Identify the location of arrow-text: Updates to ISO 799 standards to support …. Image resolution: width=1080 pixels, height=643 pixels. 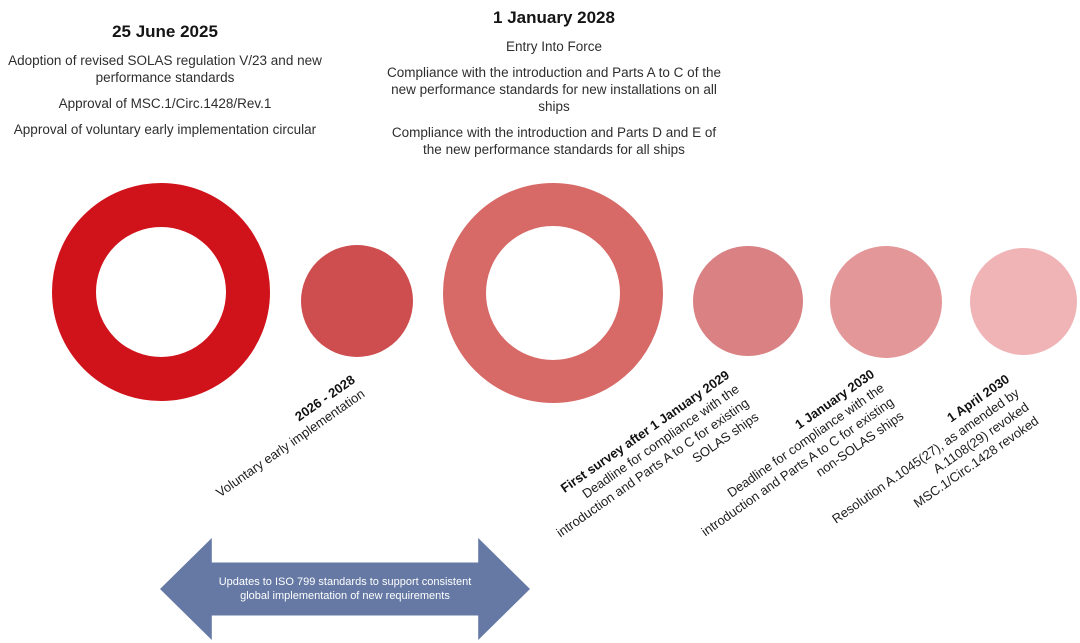
(345, 589).